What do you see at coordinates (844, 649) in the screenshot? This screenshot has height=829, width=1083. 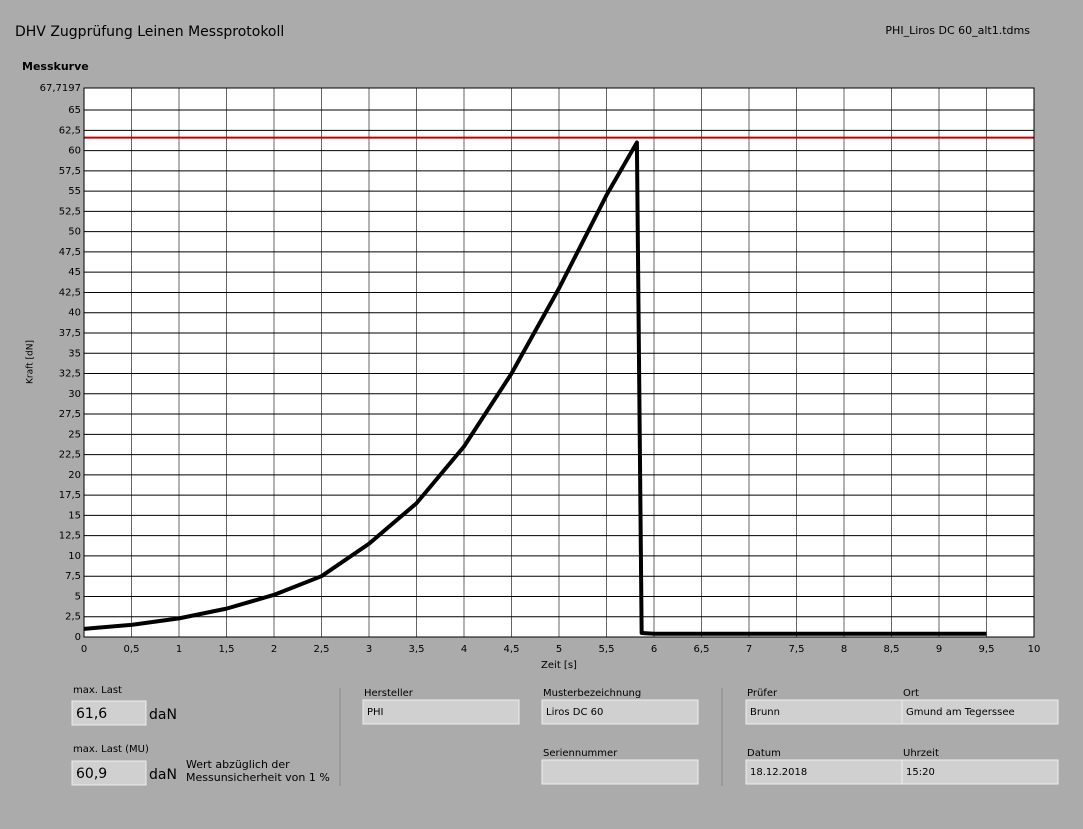 I see `x-tick-label: 8` at bounding box center [844, 649].